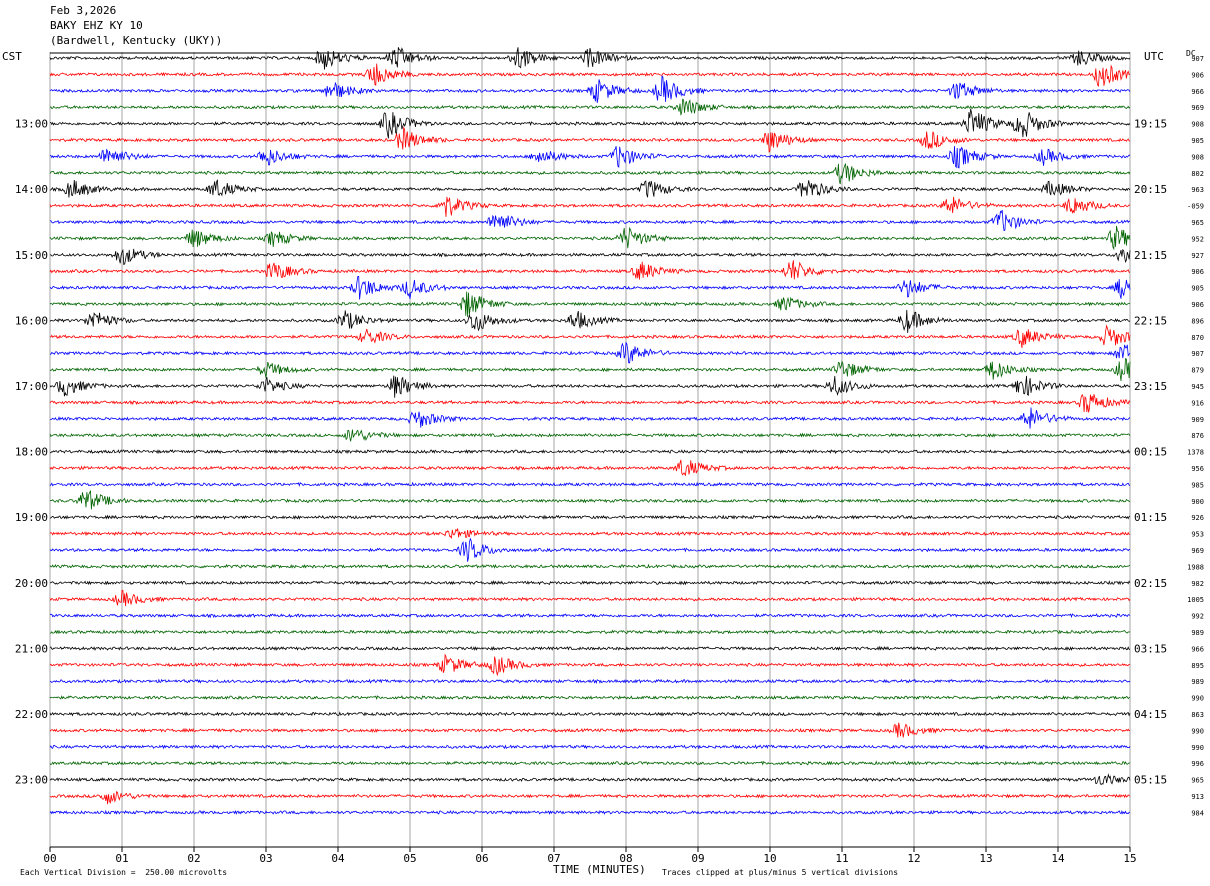 The width and height of the screenshot is (1210, 886). Describe the element at coordinates (1197, 748) in the screenshot. I see `dc-offset-42: 990` at that location.